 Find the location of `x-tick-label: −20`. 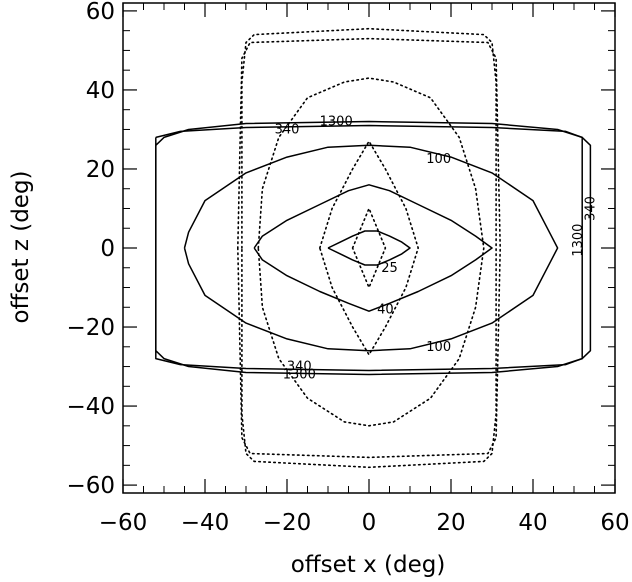

x-tick-label: −20 is located at coordinates (287, 523).